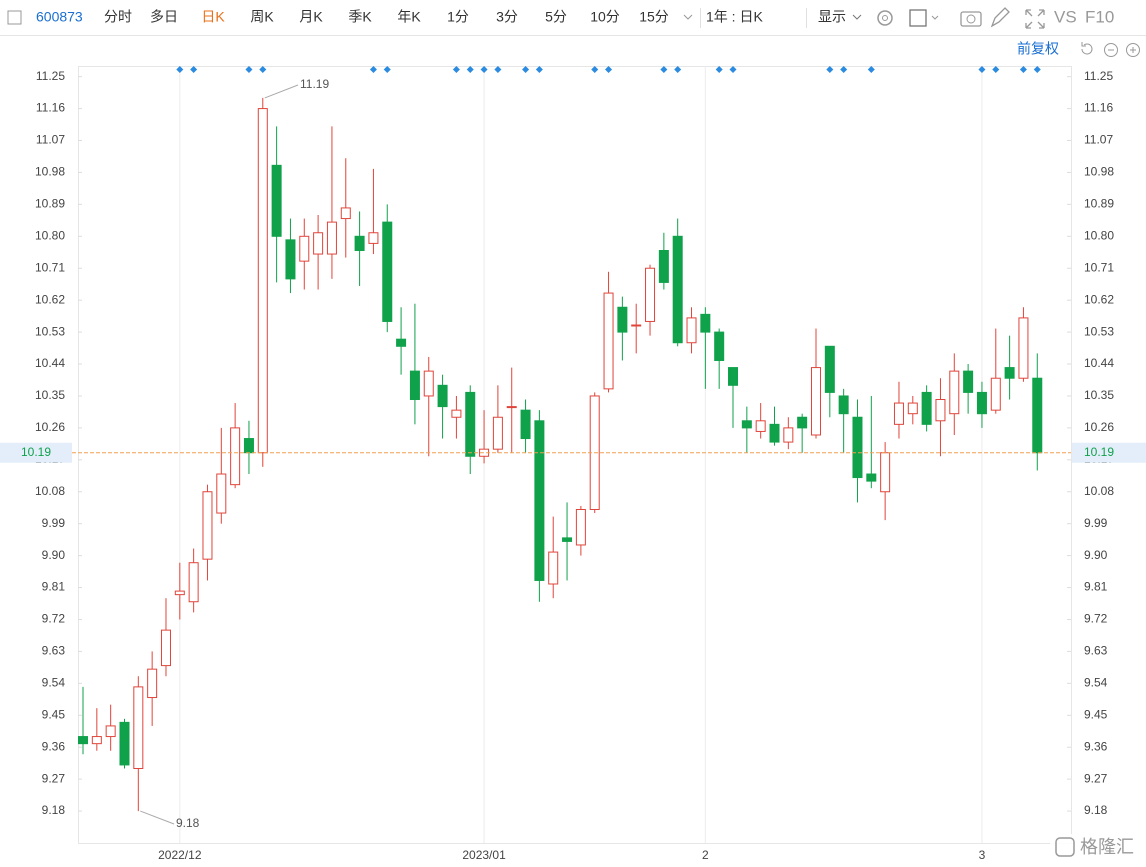 The image size is (1146, 867). I want to click on tab: 季K, so click(360, 17).